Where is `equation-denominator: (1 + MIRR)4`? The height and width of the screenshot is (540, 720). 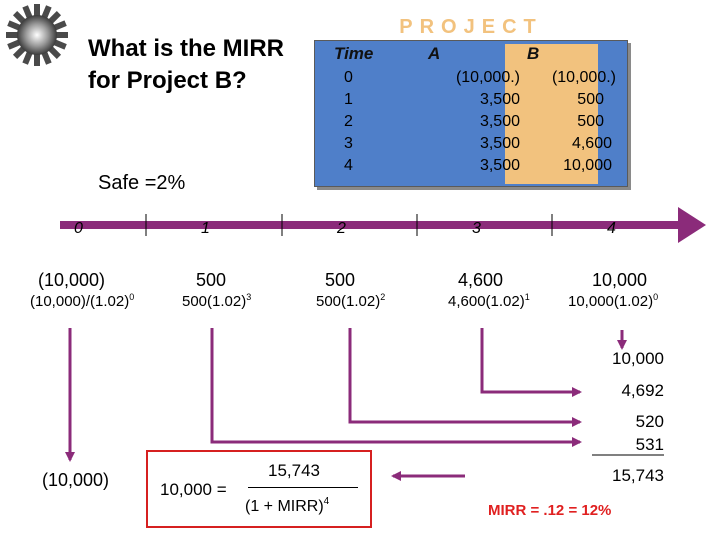 equation-denominator: (1 + MIRR)4 is located at coordinates (287, 505).